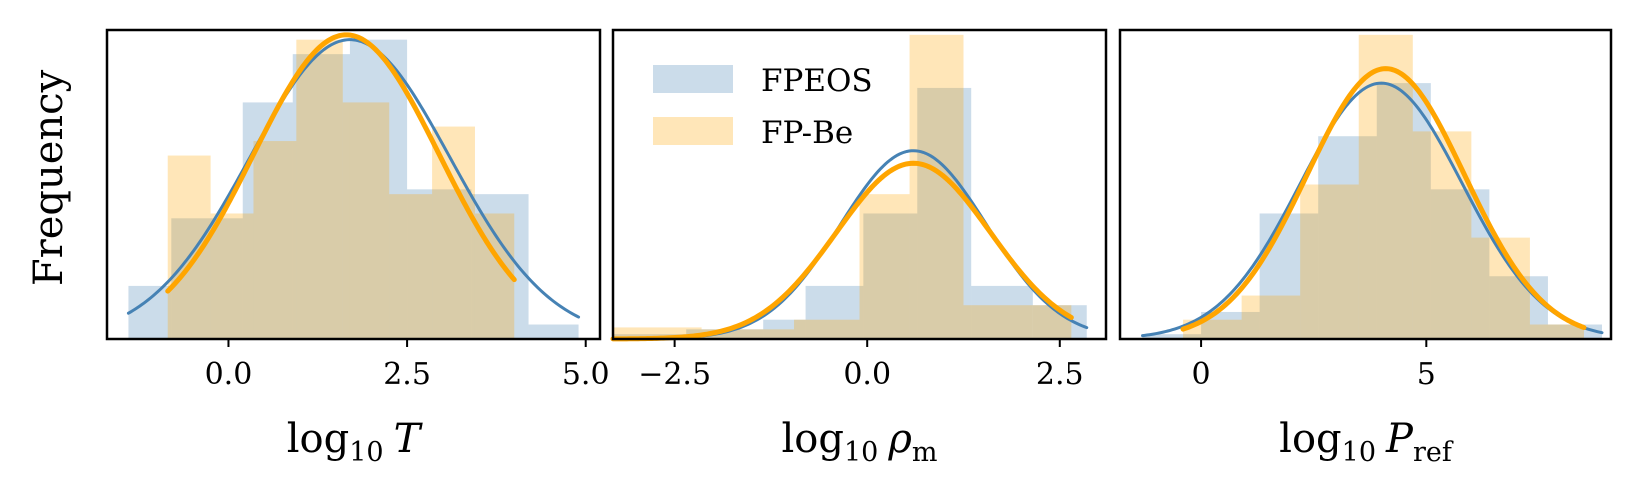 This screenshot has width=1641, height=497. What do you see at coordinates (586, 374) in the screenshot?
I see `x-tick-label: 5.0` at bounding box center [586, 374].